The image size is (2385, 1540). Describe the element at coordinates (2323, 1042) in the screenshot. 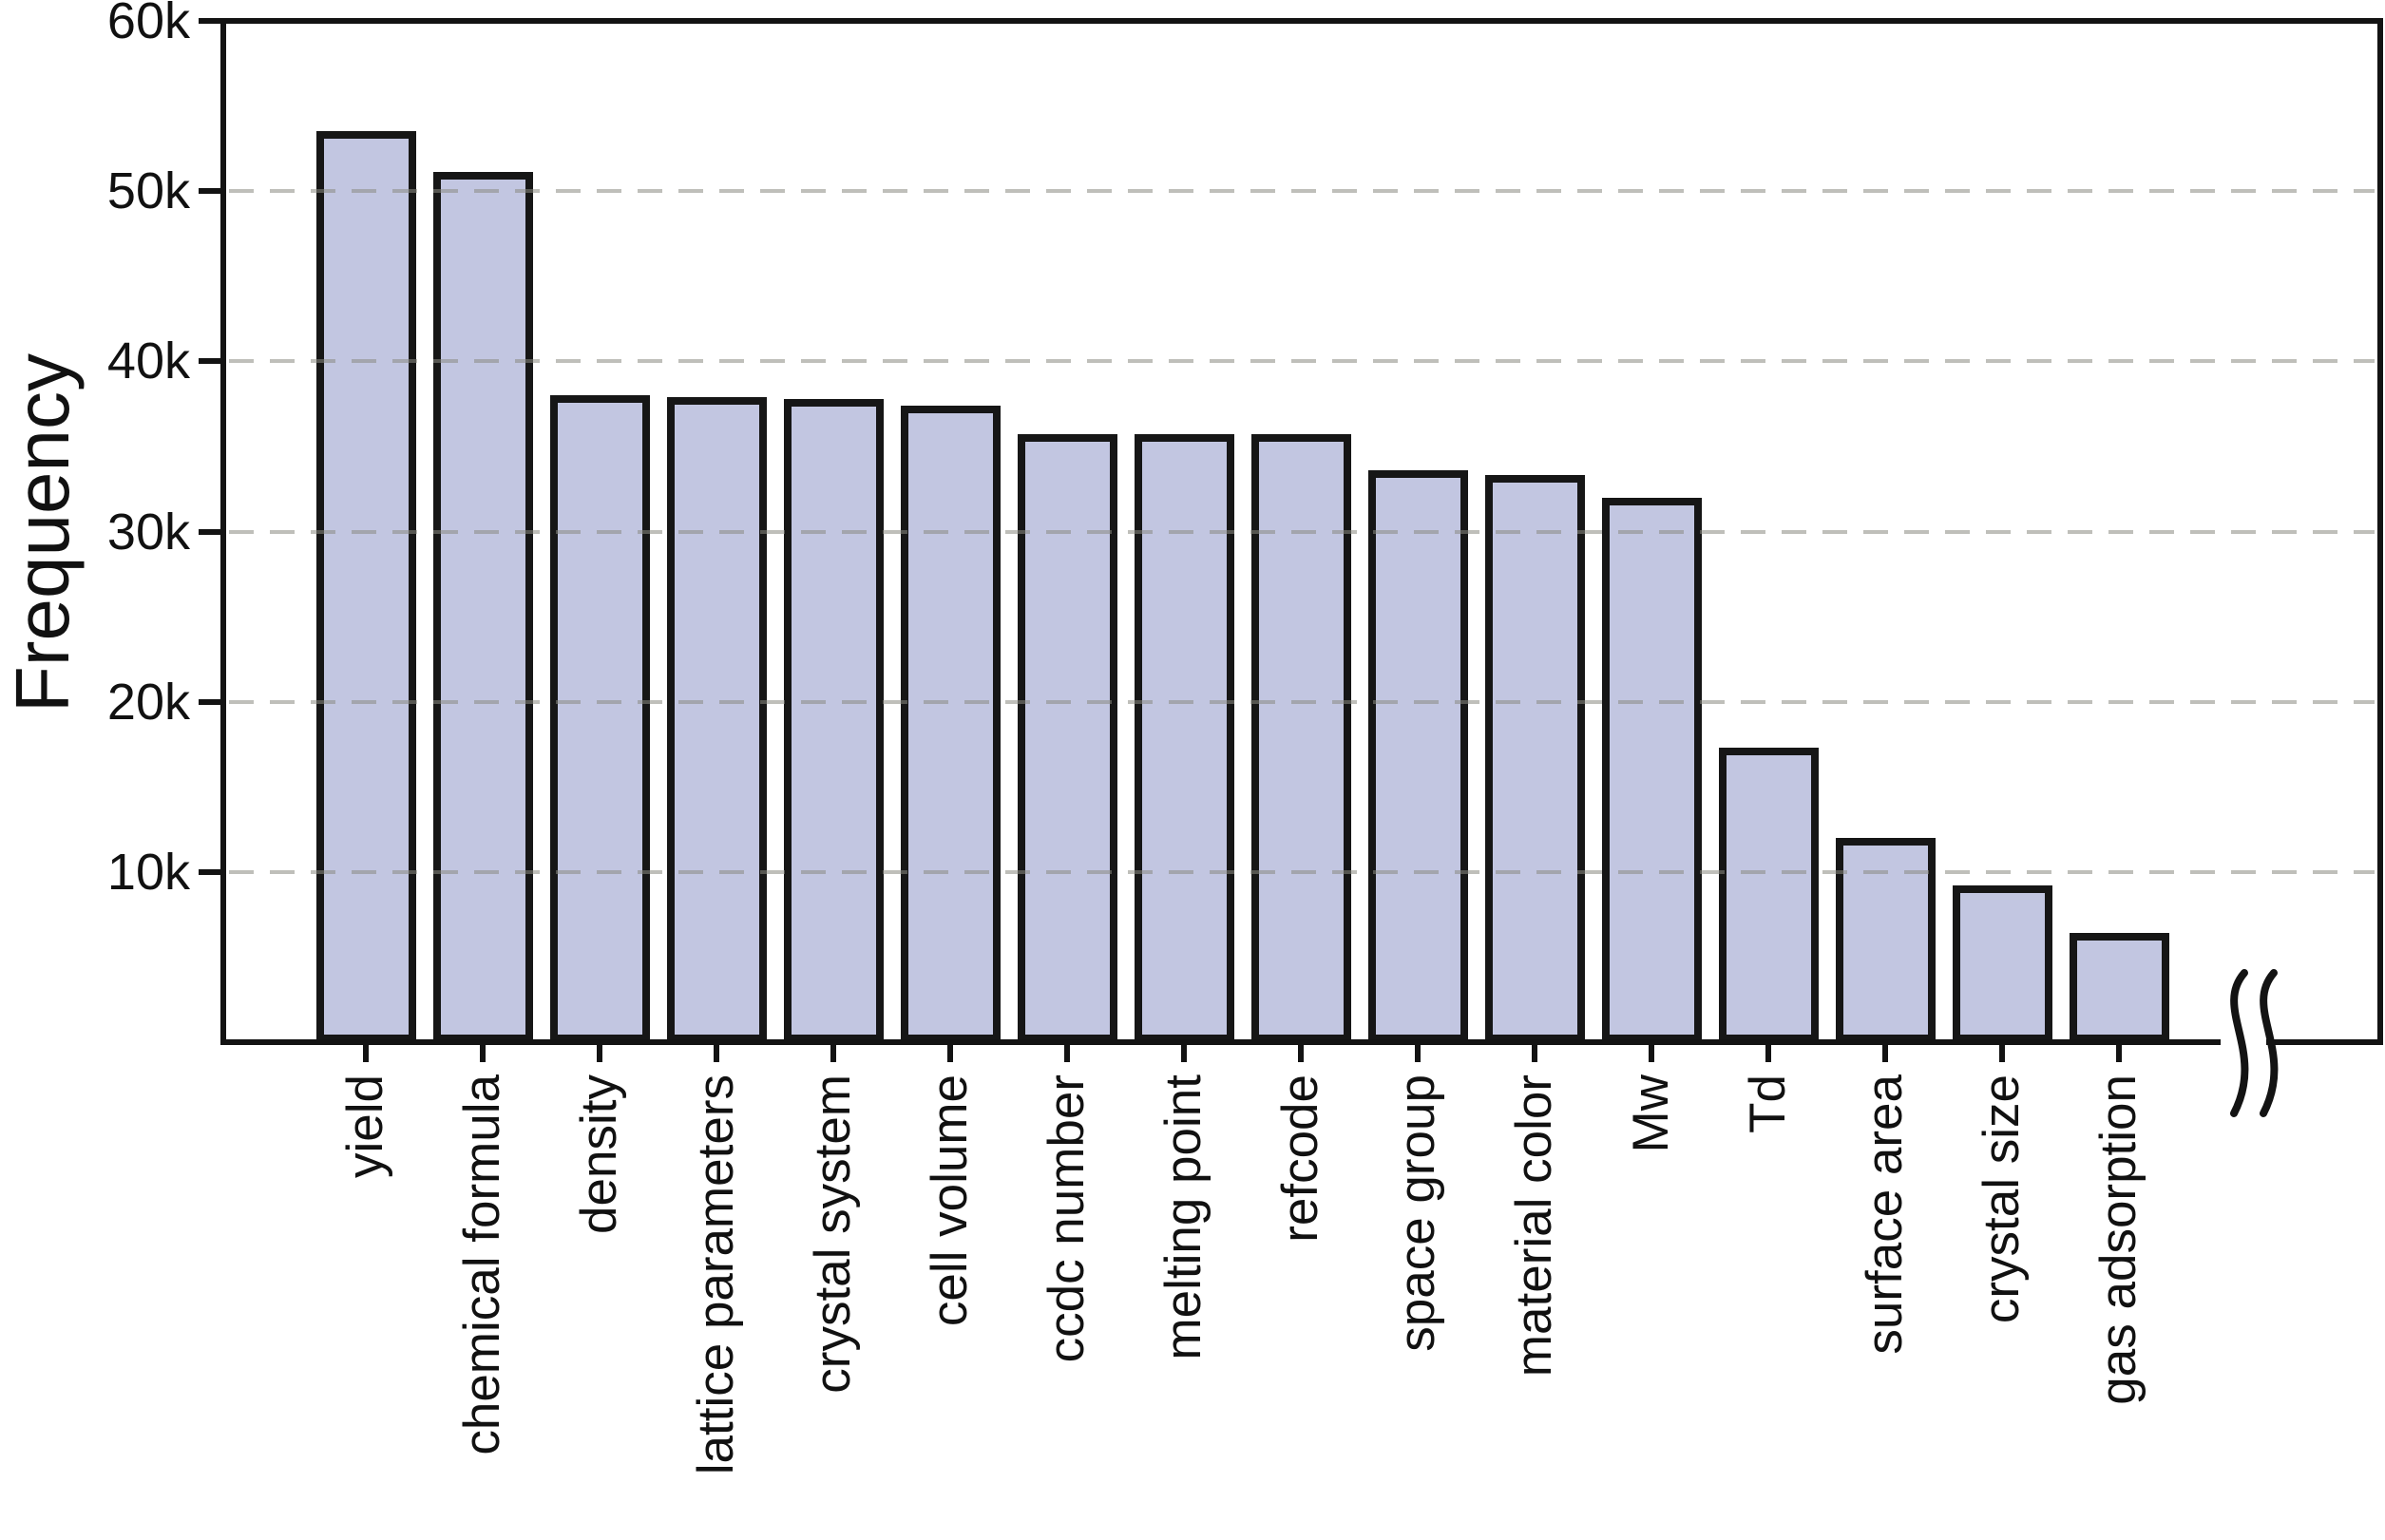

I see `x-axis-baseline-right-segment` at that location.